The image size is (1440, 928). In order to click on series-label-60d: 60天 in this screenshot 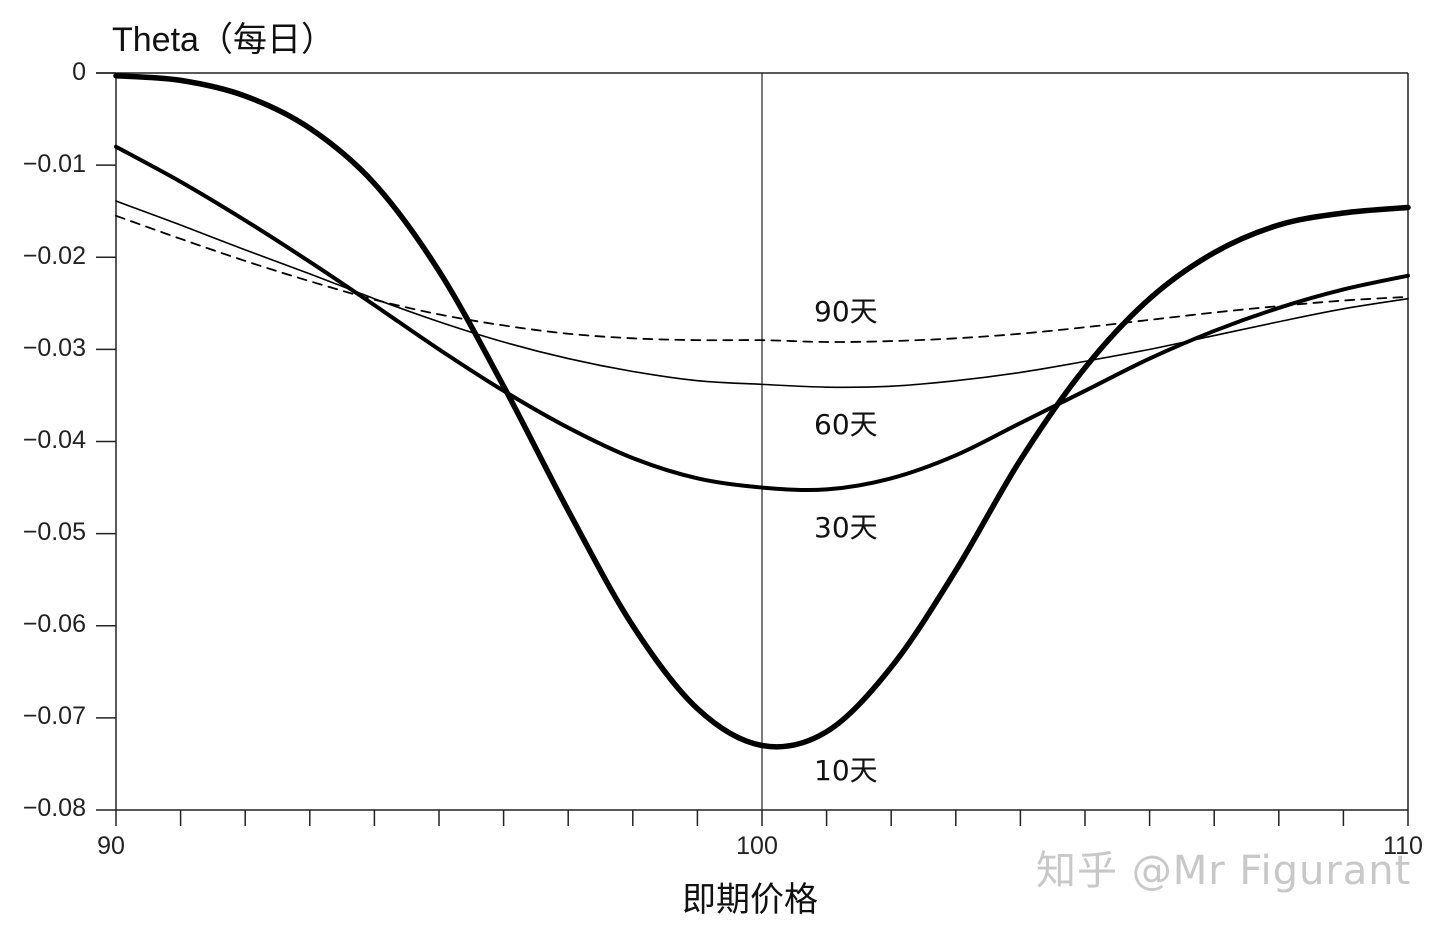, I will do `click(846, 424)`.